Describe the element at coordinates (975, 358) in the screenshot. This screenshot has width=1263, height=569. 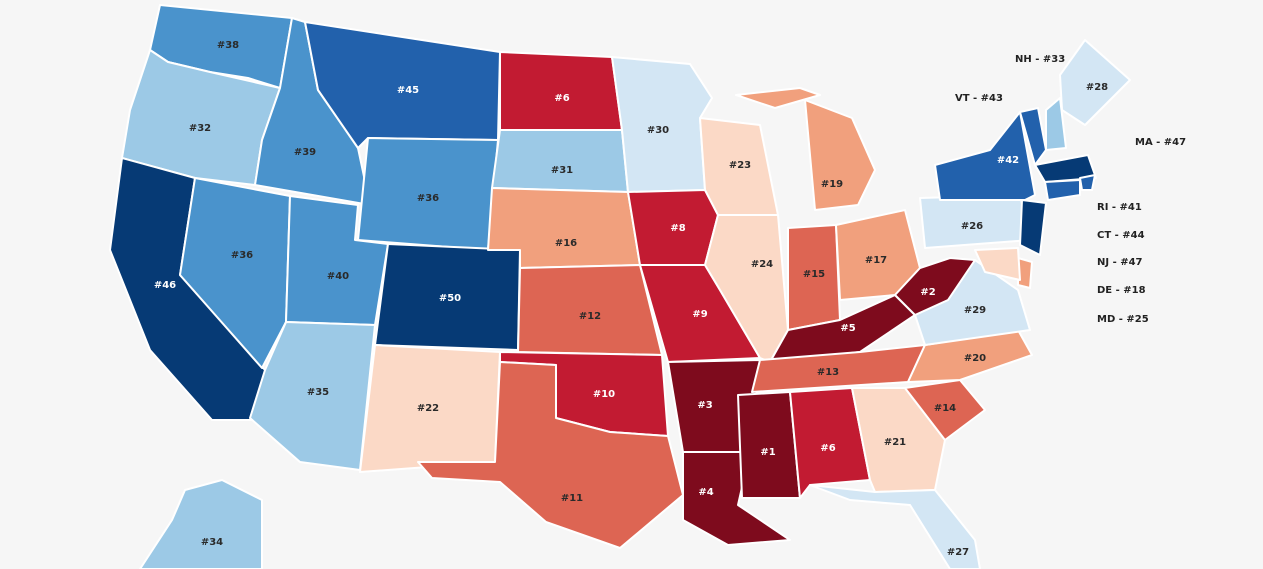
I see `state-rank-label-nc: #20` at that location.